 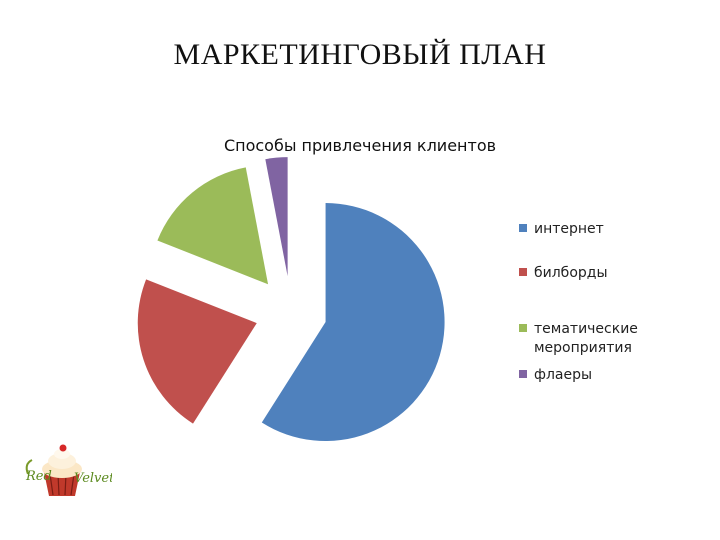 What do you see at coordinates (360, 54) in the screenshot?
I see `slide-title: МАРКЕТИНГОВЫЙ ПЛАН` at bounding box center [360, 54].